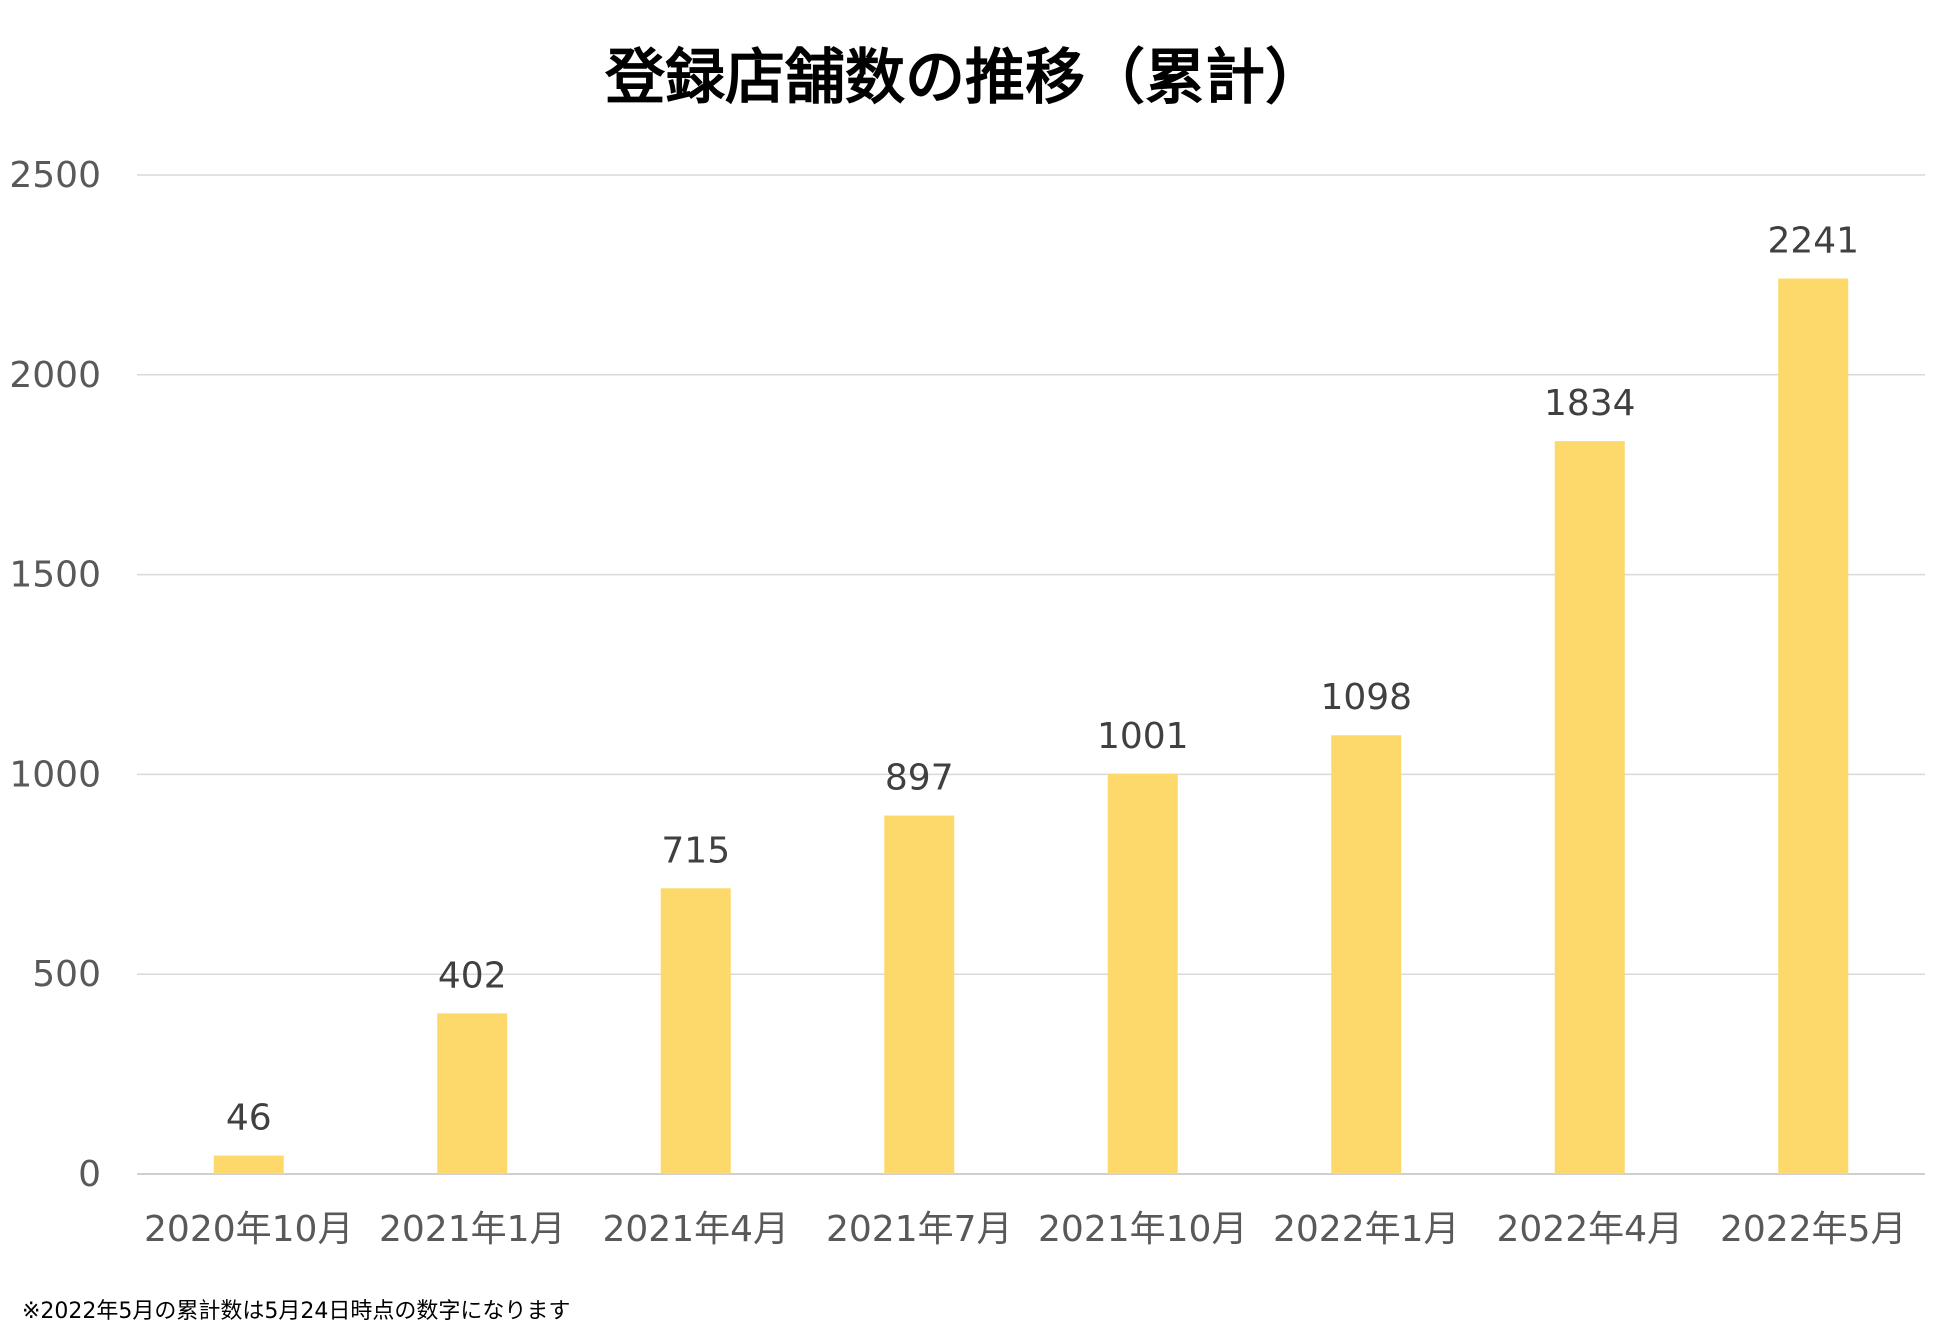  What do you see at coordinates (296, 1311) in the screenshot?
I see `footnote: ※2022年5月の累計数は5月24日時点の数字になります` at bounding box center [296, 1311].